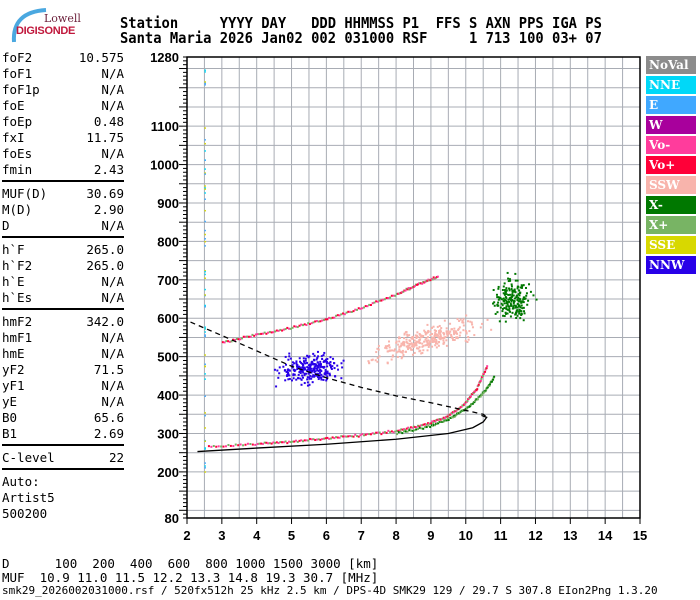 Image resolution: width=700 pixels, height=600 pixels. What do you see at coordinates (13, 353) in the screenshot?
I see `param-name: hmE` at bounding box center [13, 353].